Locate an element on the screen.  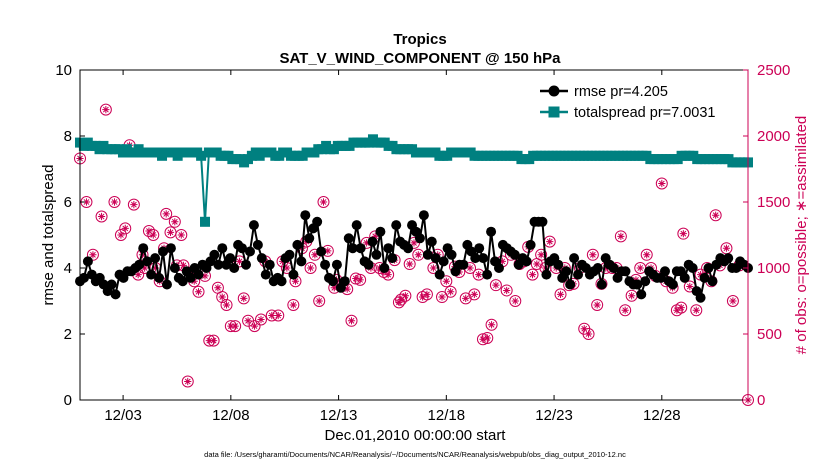
x-tick-label: 12/03 is located at coordinates (123, 415).